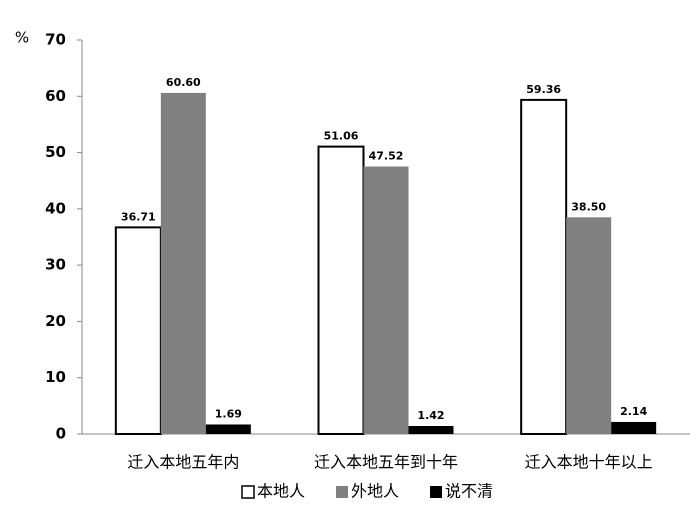 The image size is (700, 523). Describe the element at coordinates (228, 413) in the screenshot. I see `value-label: 1.69` at that location.